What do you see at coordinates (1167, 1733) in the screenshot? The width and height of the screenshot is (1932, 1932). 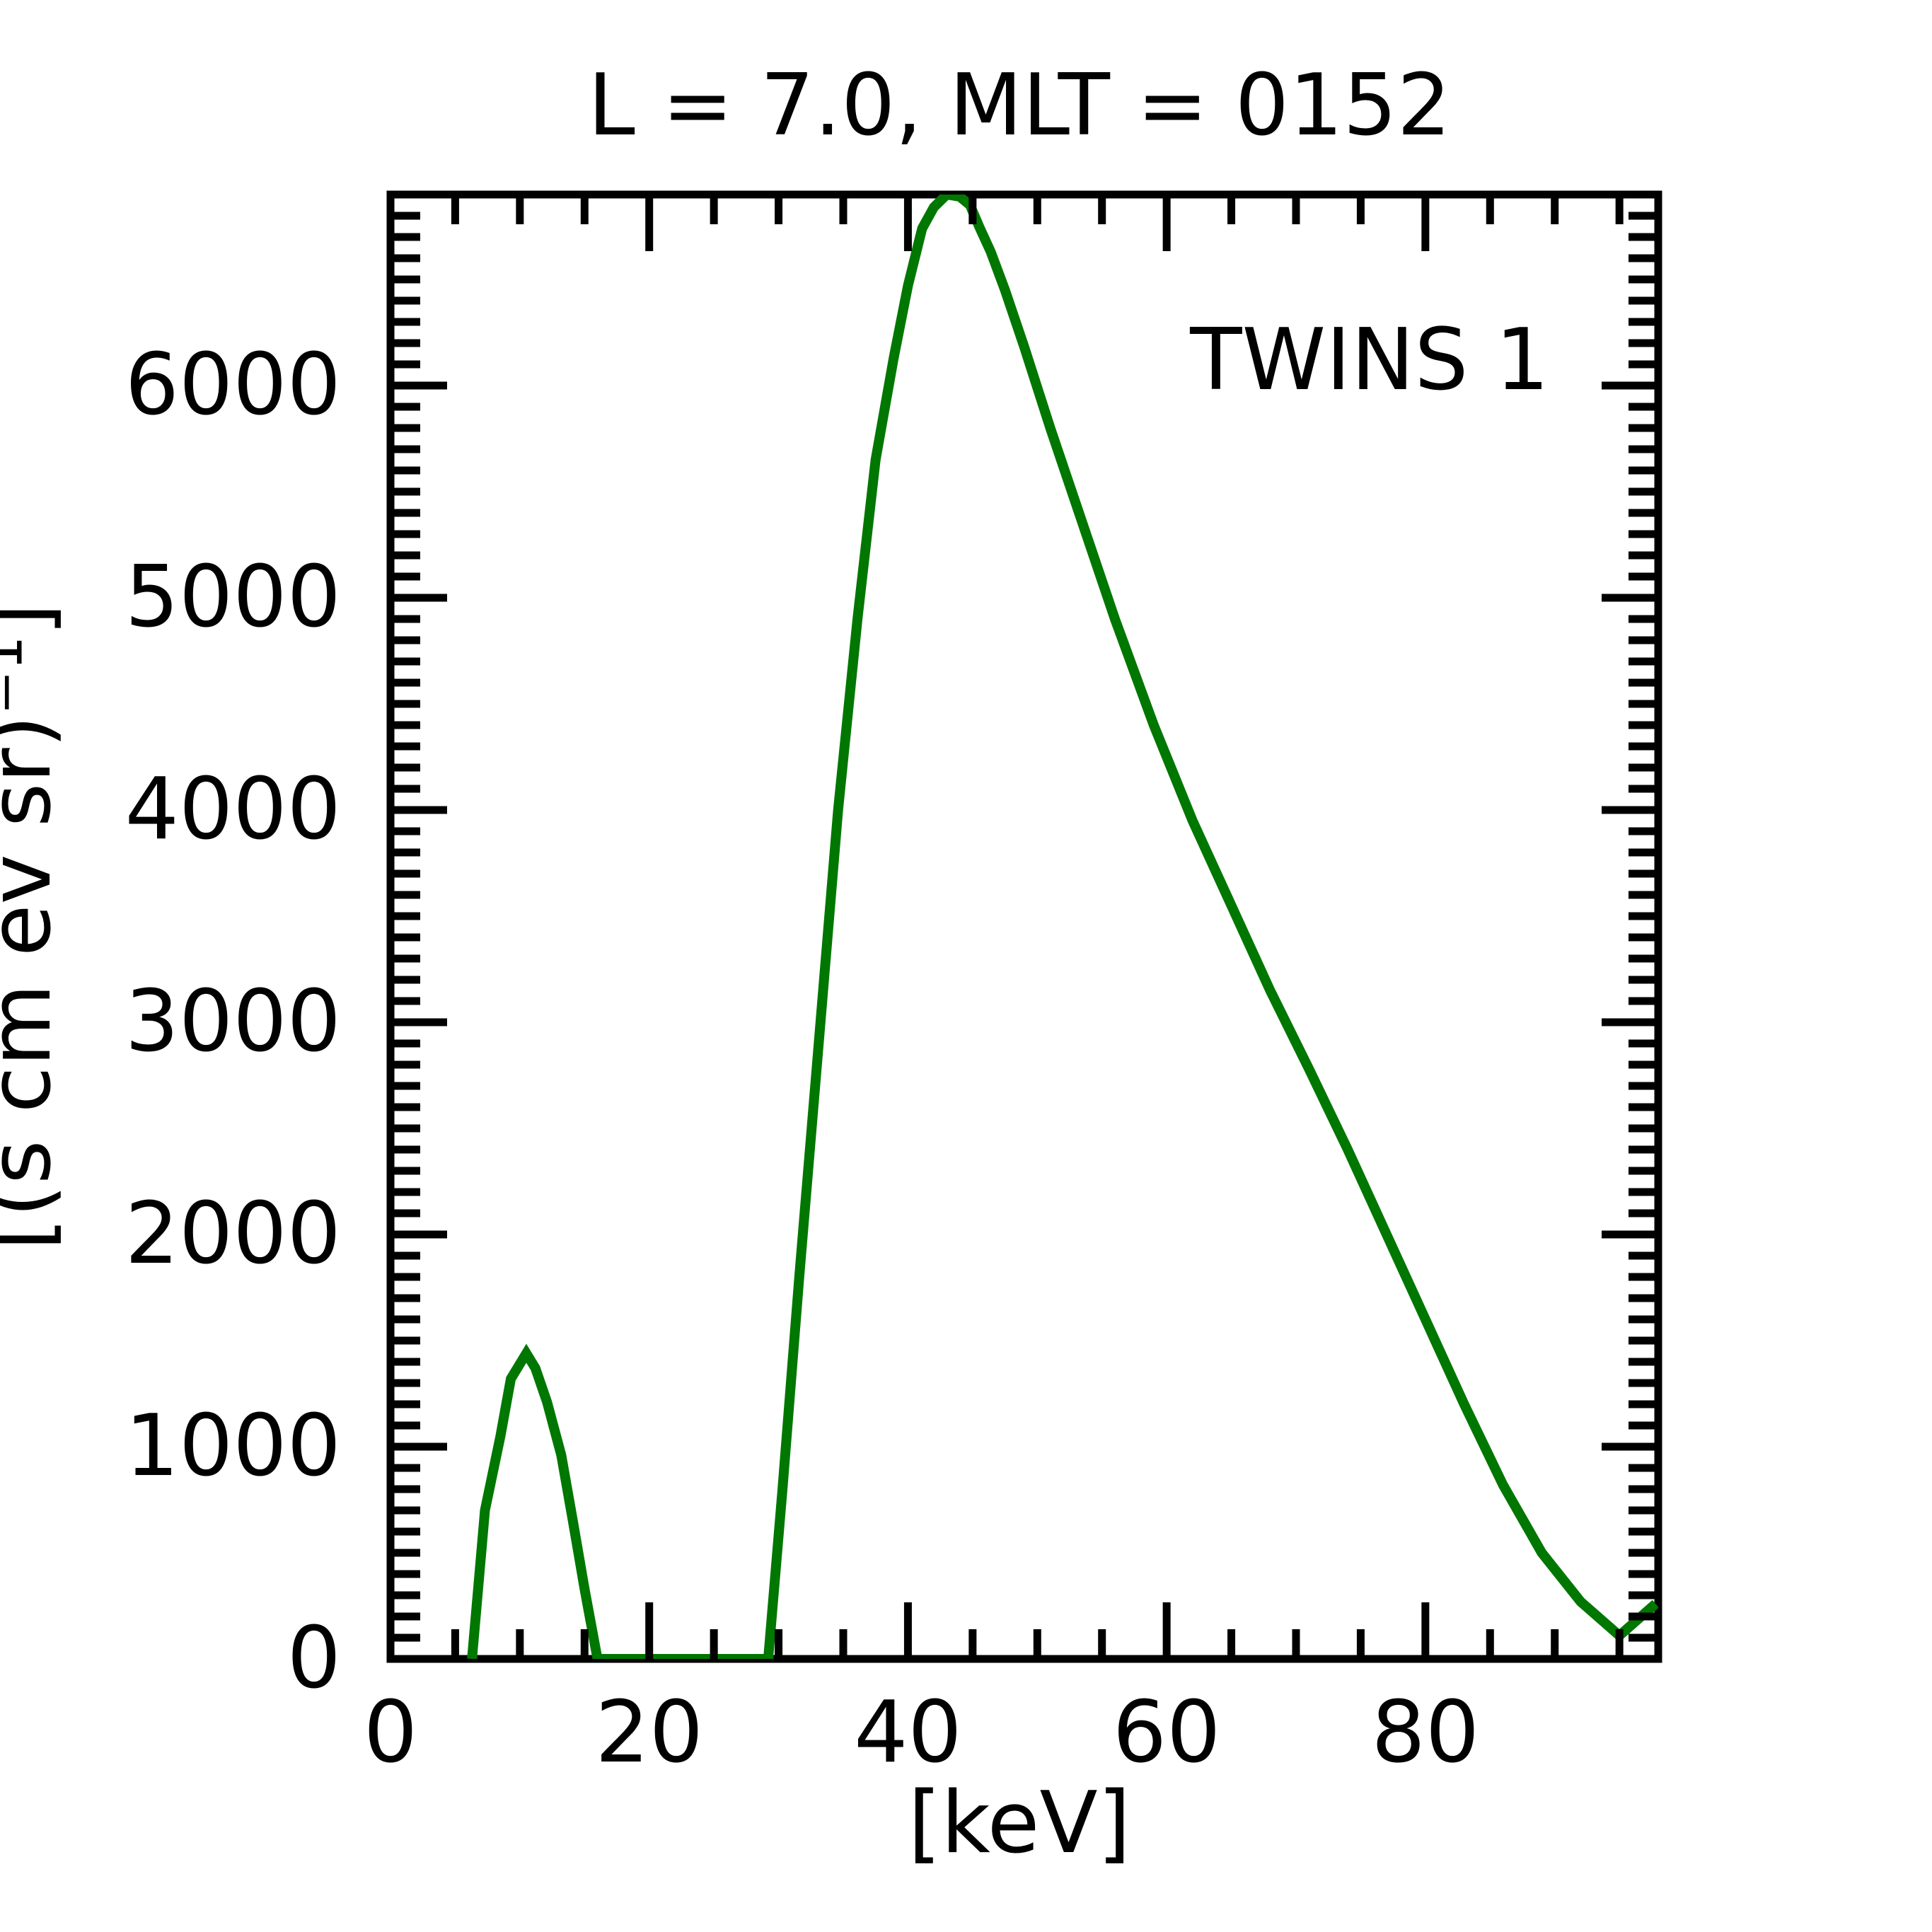 I see `x-tick-label: 60` at bounding box center [1167, 1733].